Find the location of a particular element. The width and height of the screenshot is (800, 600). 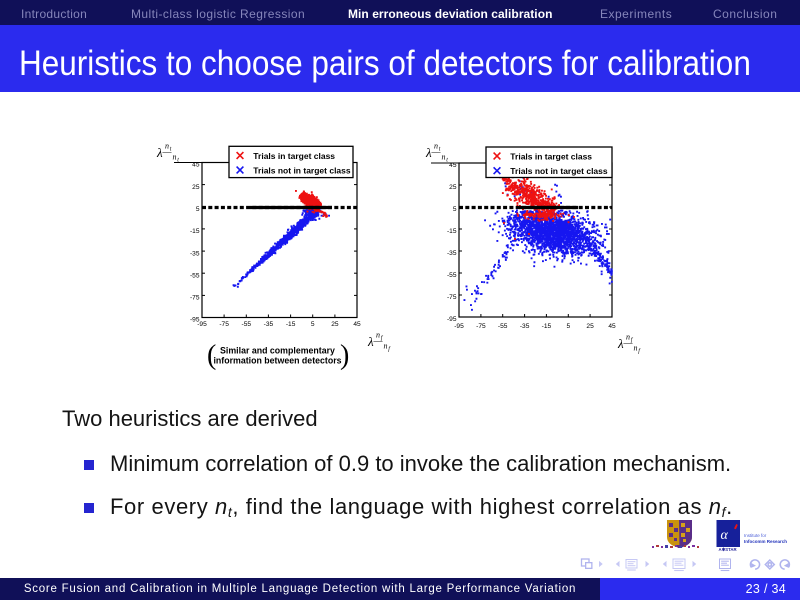

svg-text: α is located at coordinates (725, 535).